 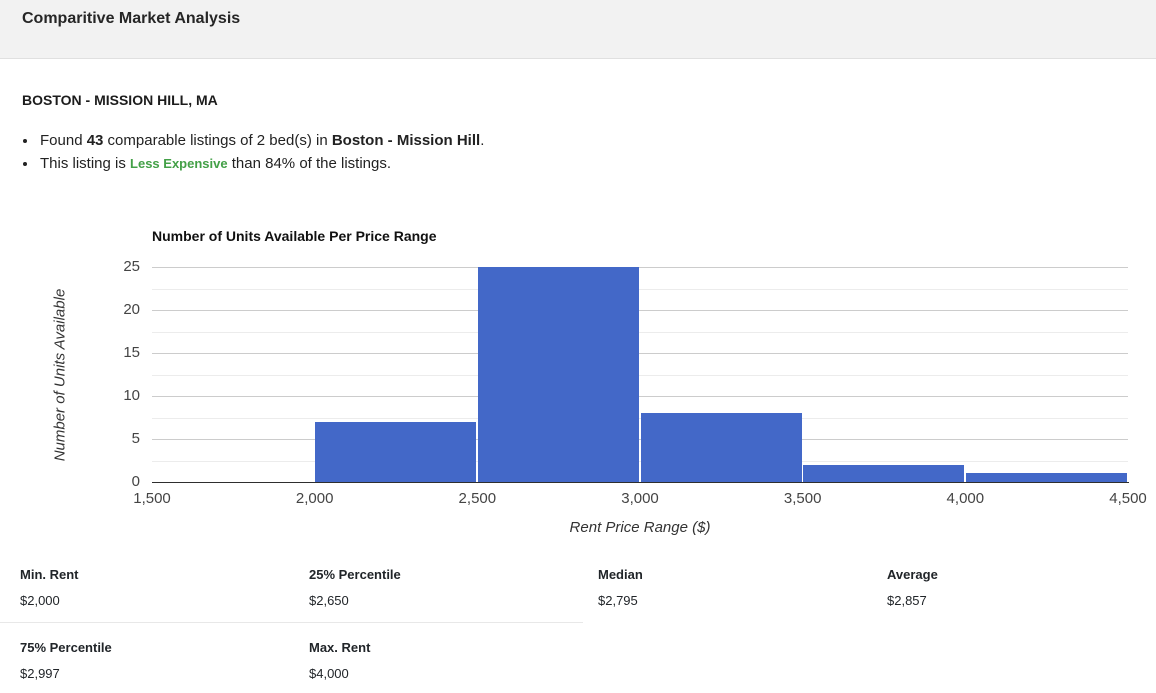 What do you see at coordinates (444, 587) in the screenshot?
I see `stat-25-percentile: 25% Percentile $2,650` at bounding box center [444, 587].